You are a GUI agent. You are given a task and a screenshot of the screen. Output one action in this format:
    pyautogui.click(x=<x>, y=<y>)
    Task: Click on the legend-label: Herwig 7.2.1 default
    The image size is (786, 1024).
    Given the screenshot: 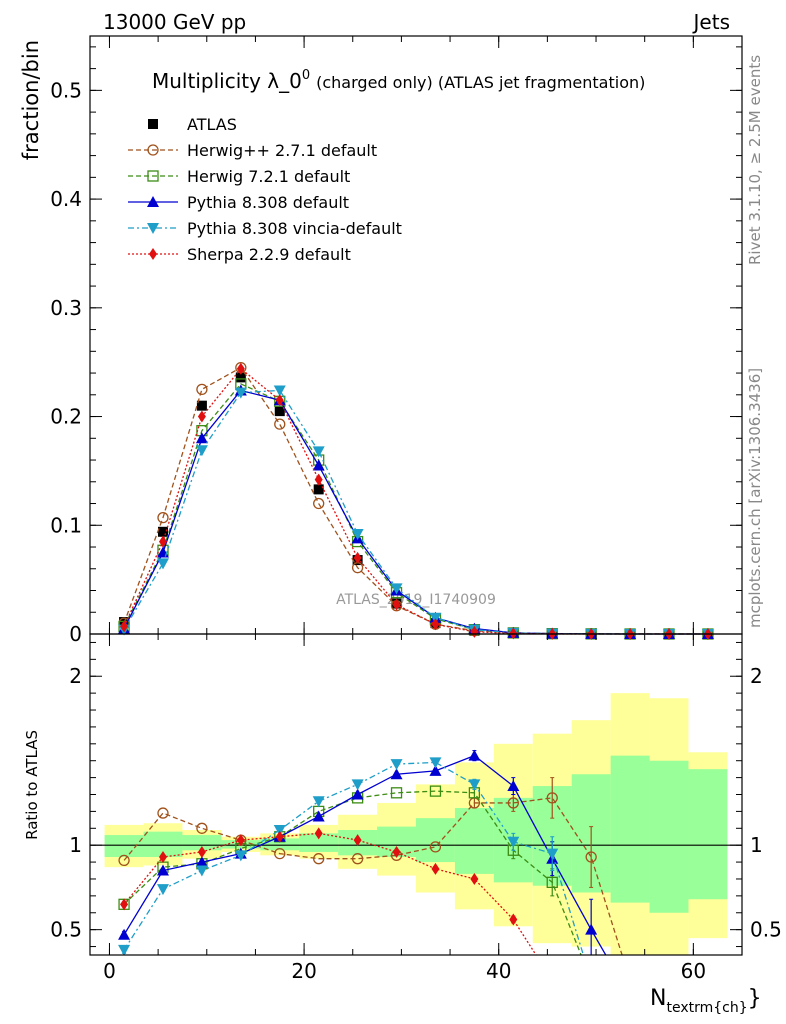 What is the action you would take?
    pyautogui.click(x=268, y=176)
    